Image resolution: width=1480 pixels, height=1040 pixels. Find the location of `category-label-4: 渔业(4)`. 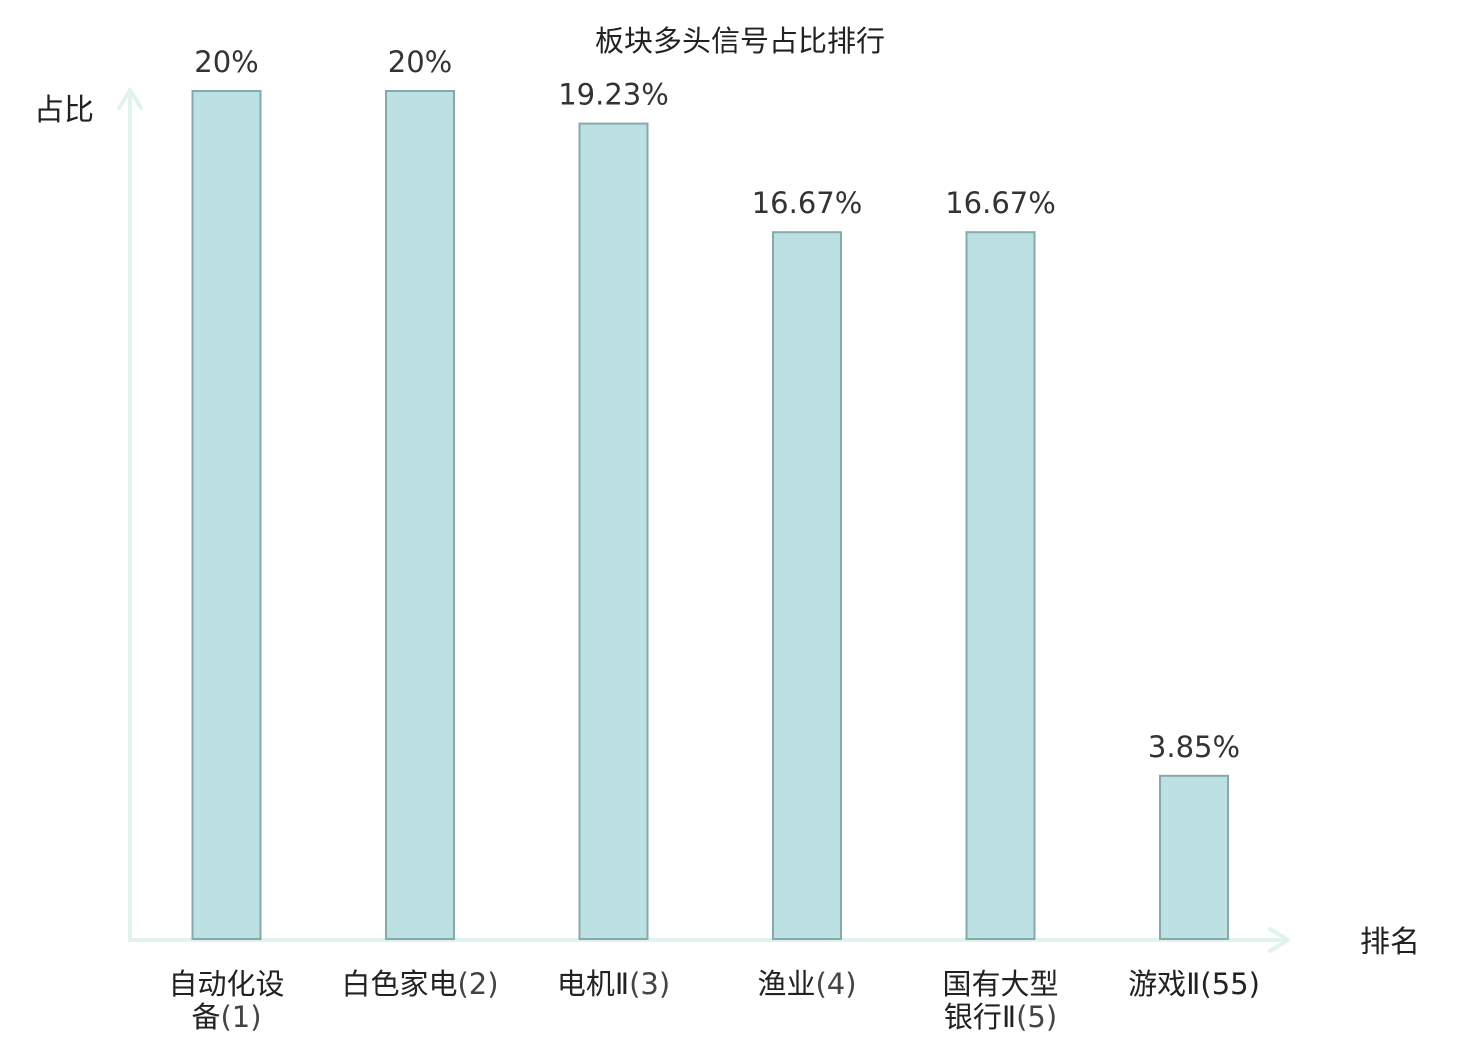

category-label-4: 渔业(4) is located at coordinates (806, 984).